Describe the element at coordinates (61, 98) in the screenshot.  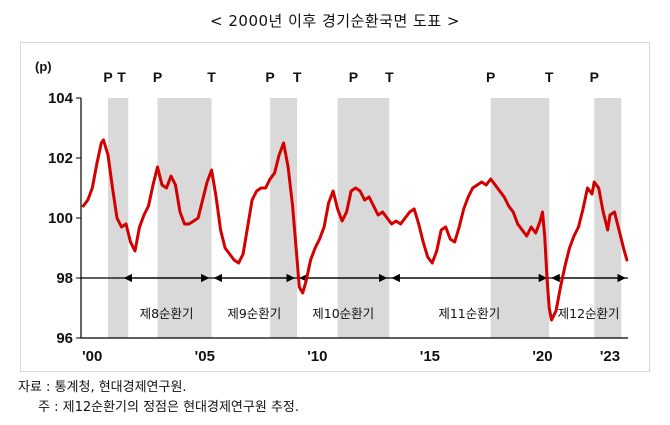
I see `y-tick-label: 104` at that location.